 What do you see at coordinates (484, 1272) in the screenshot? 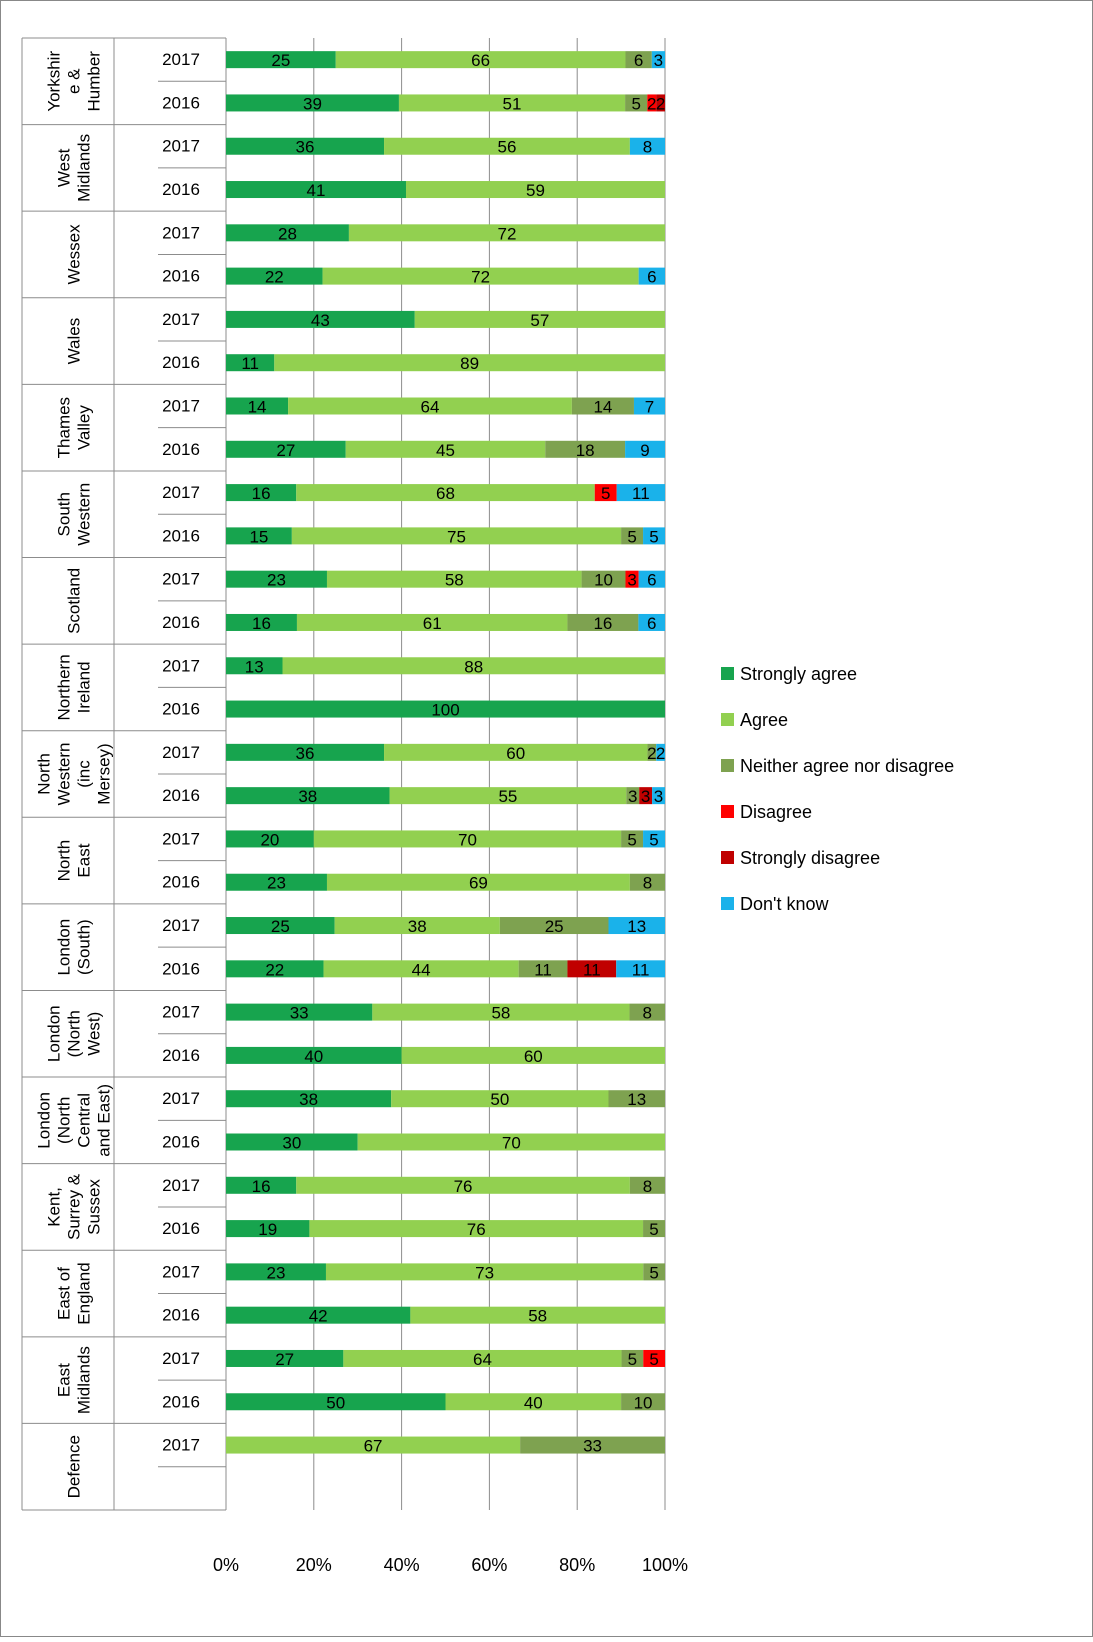
I see `data-label: 73` at bounding box center [484, 1272].